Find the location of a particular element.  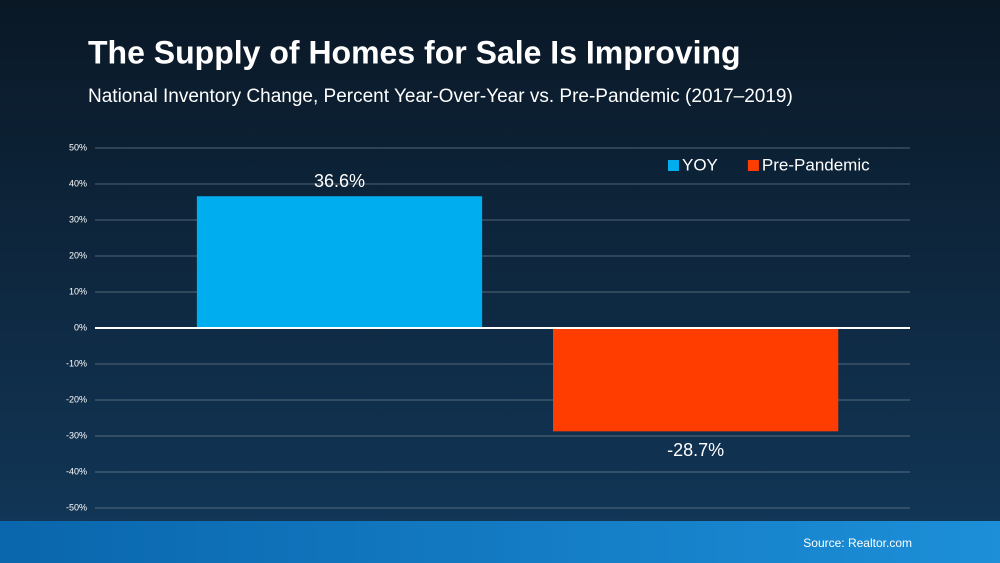

y-tick-label: 20% is located at coordinates (78, 255).